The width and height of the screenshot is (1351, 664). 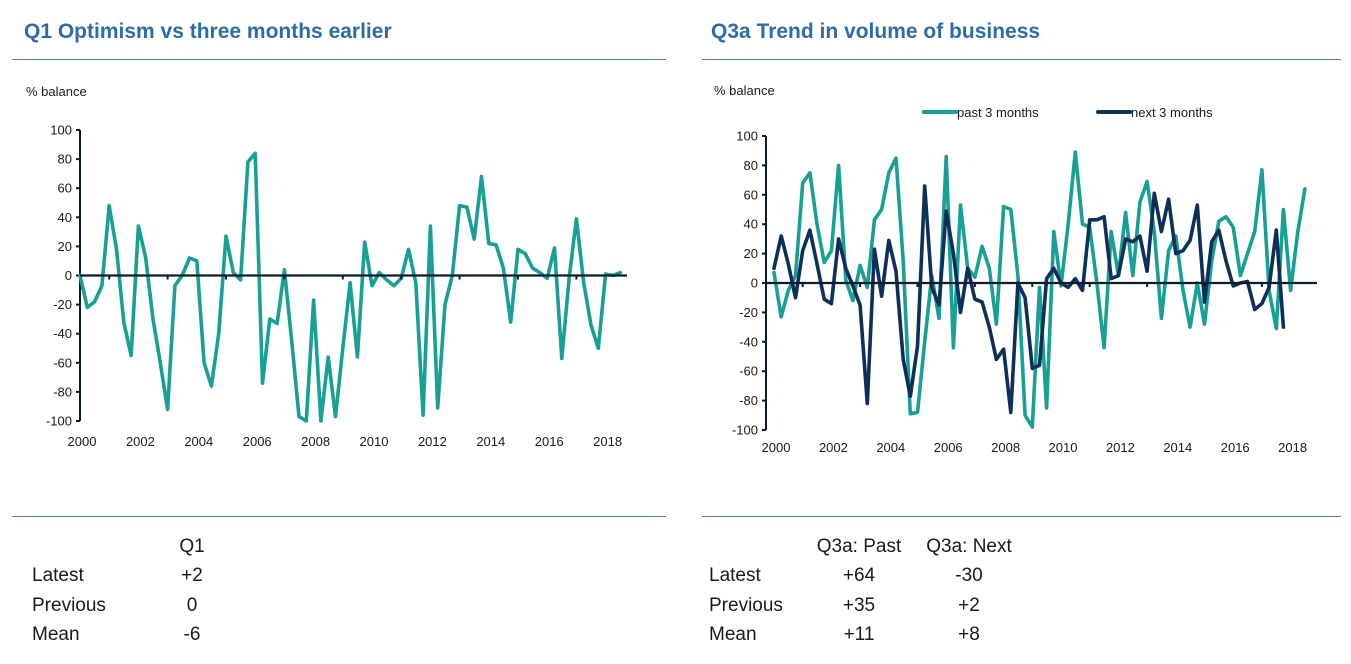 I want to click on row-value-past: +11, so click(x=859, y=635).